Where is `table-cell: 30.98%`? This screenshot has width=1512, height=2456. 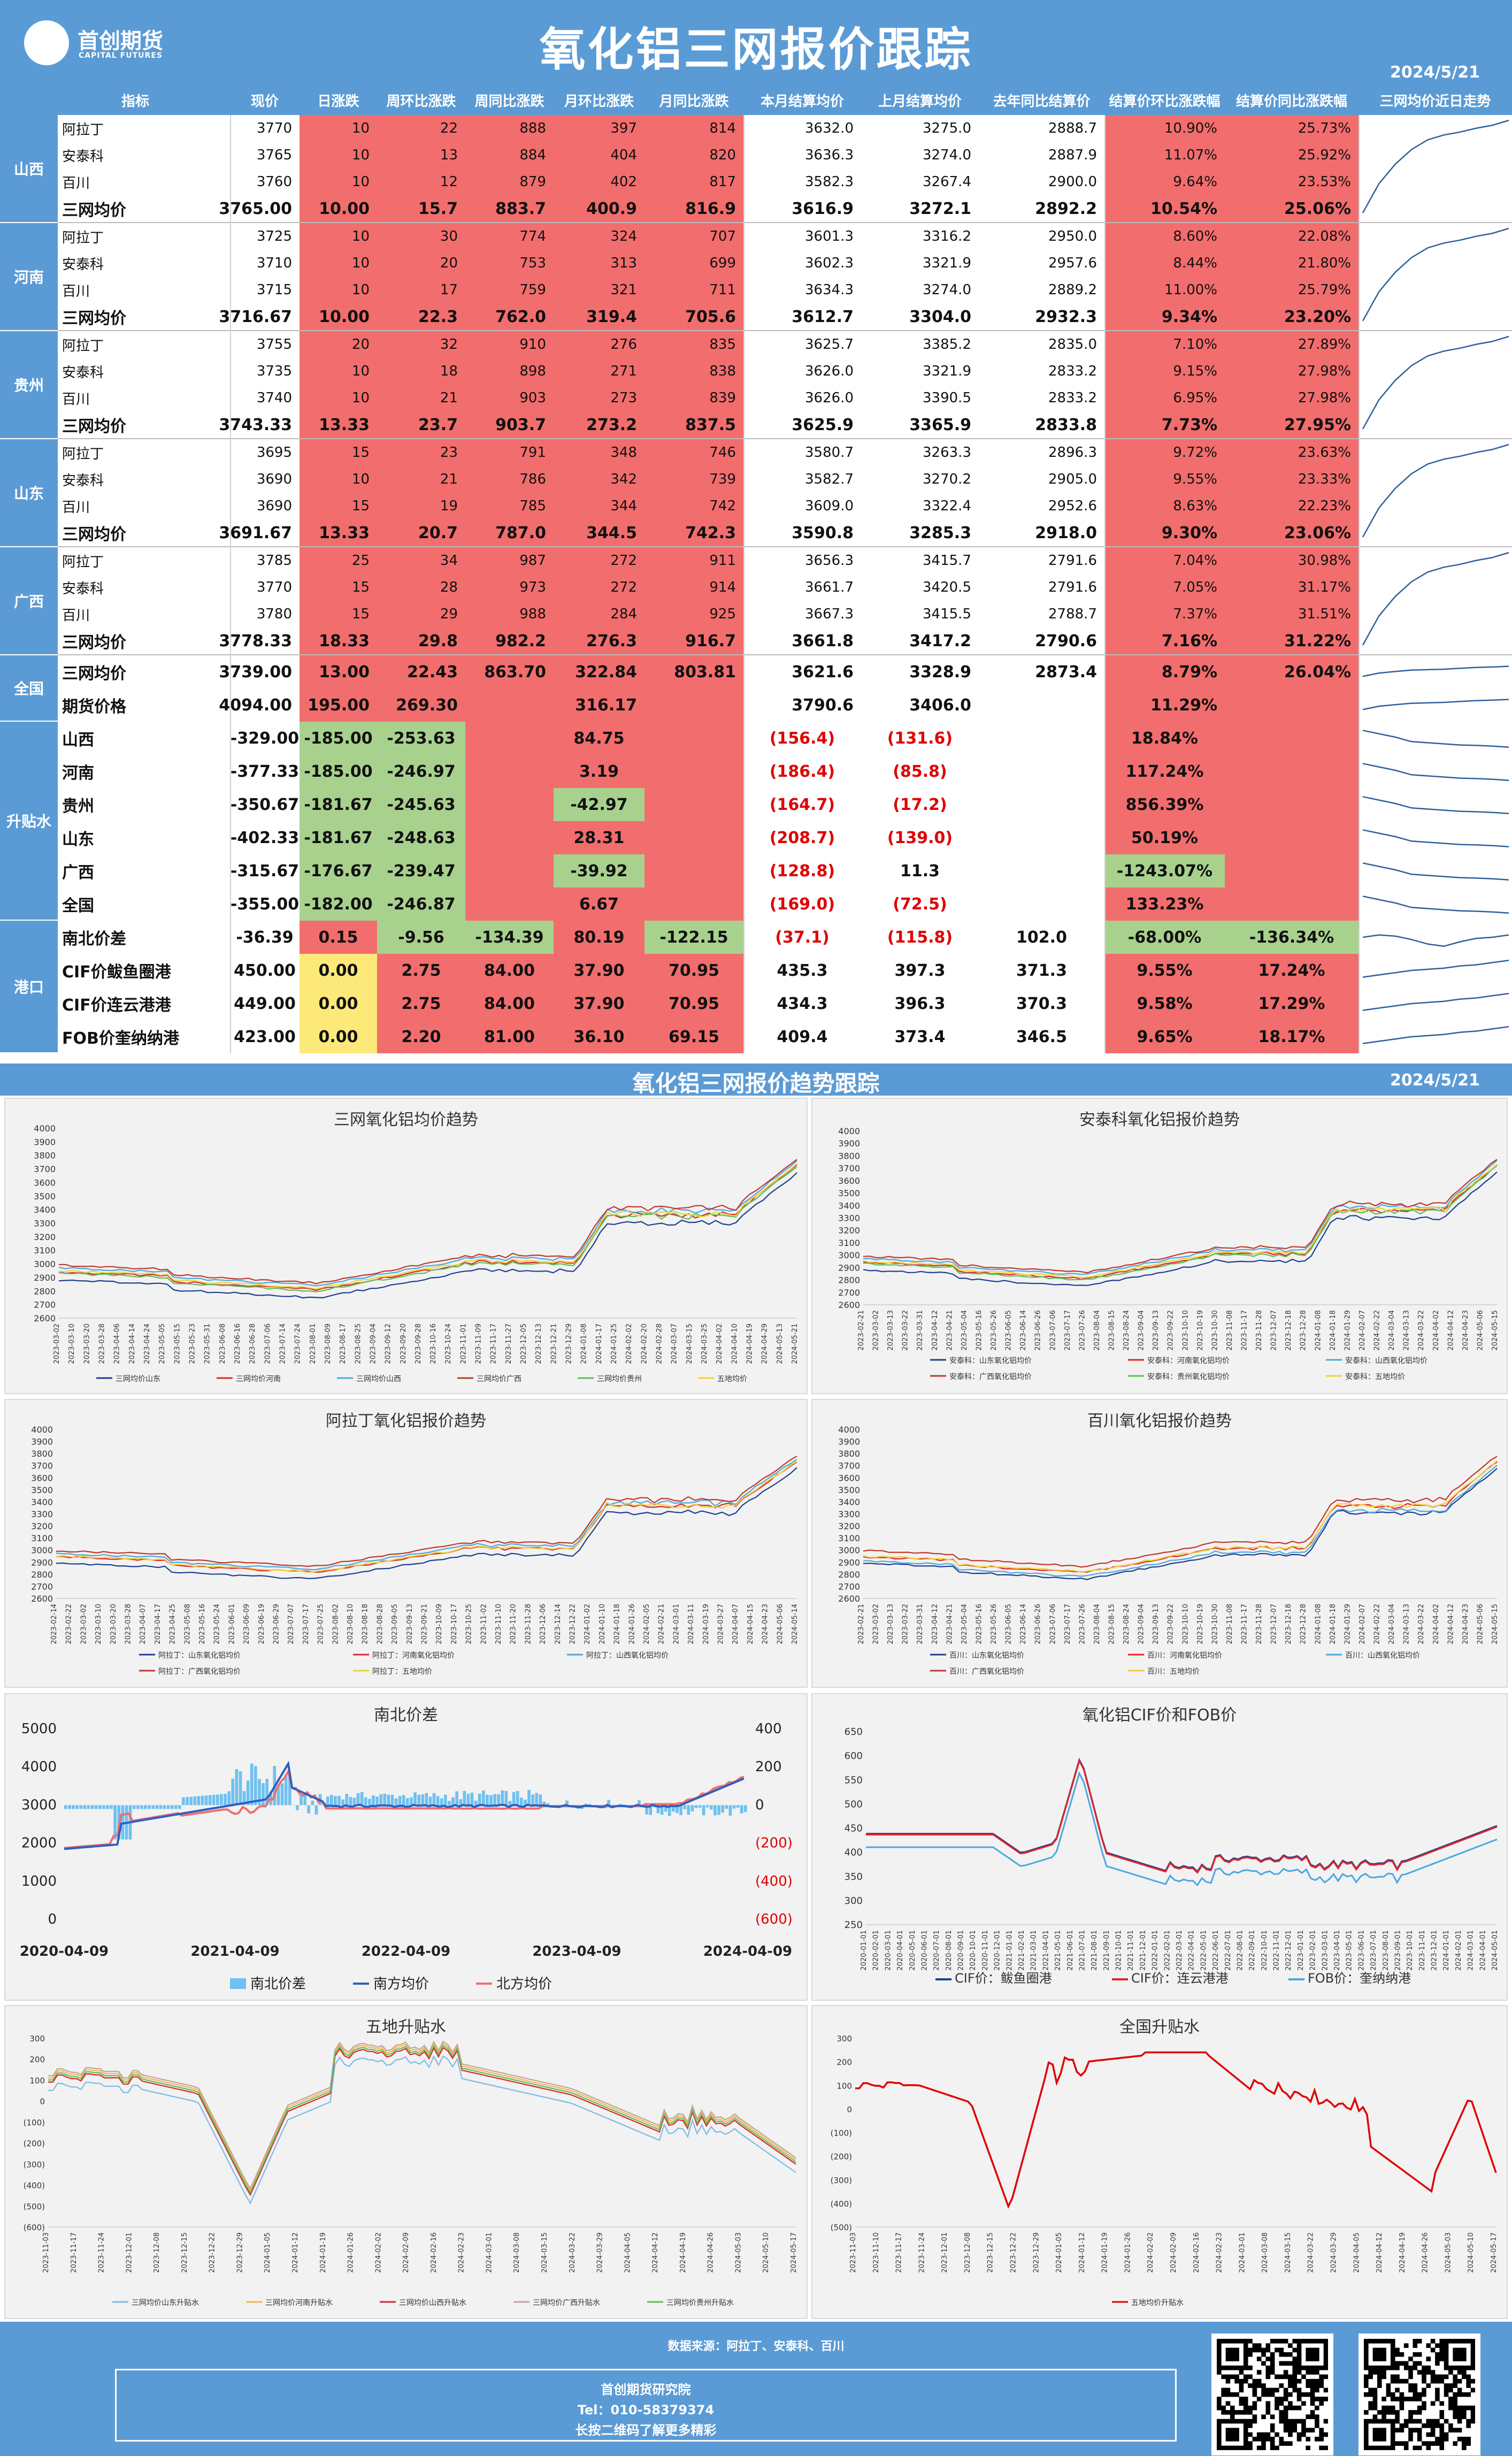 table-cell: 30.98% is located at coordinates (1292, 560).